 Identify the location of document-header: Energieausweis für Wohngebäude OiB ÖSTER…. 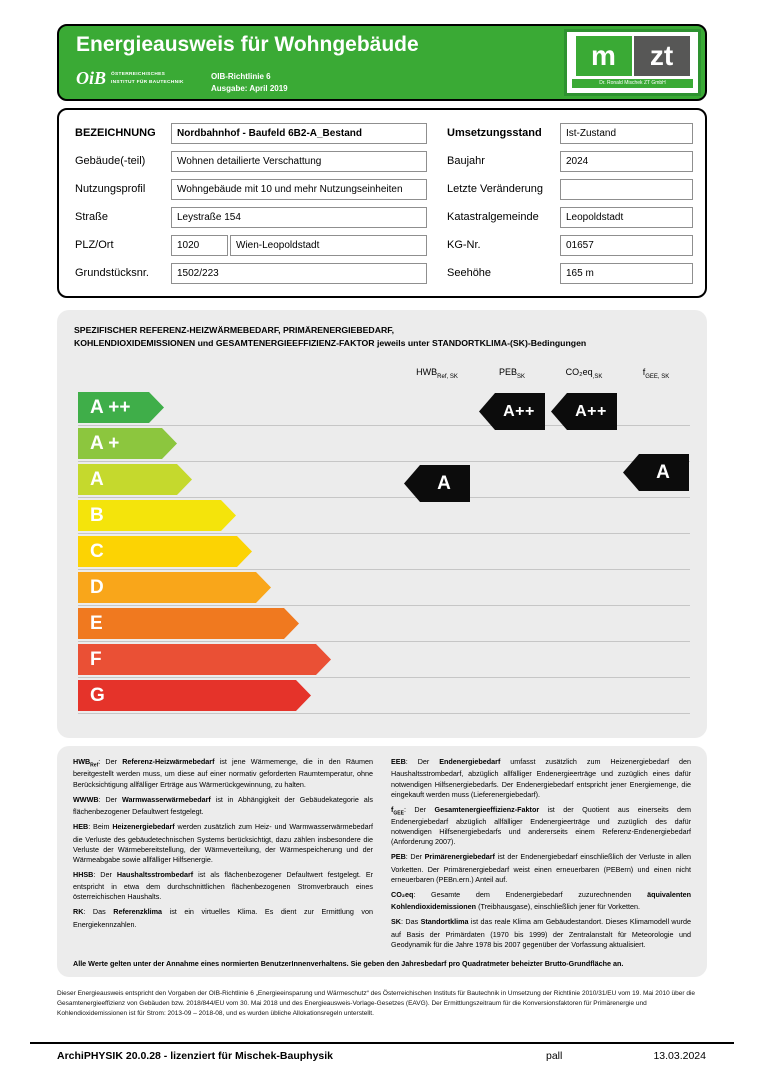
(382, 62).